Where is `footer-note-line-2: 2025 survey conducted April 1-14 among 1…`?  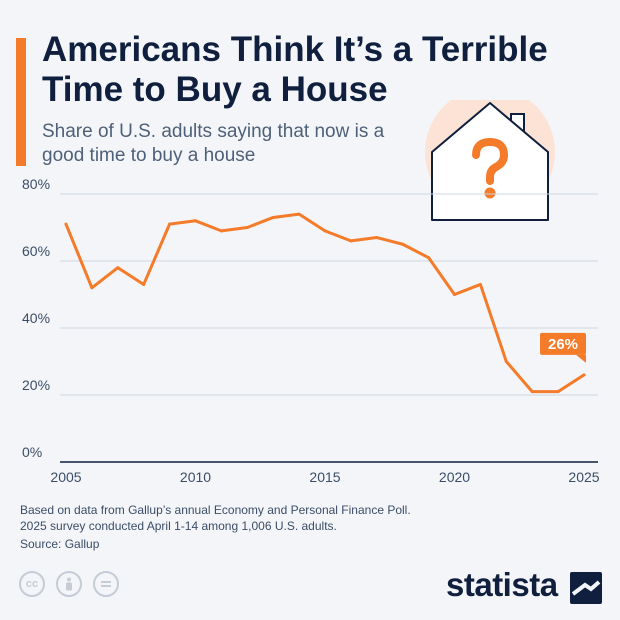
footer-note-line-2: 2025 survey conducted April 1-14 among 1… is located at coordinates (178, 526).